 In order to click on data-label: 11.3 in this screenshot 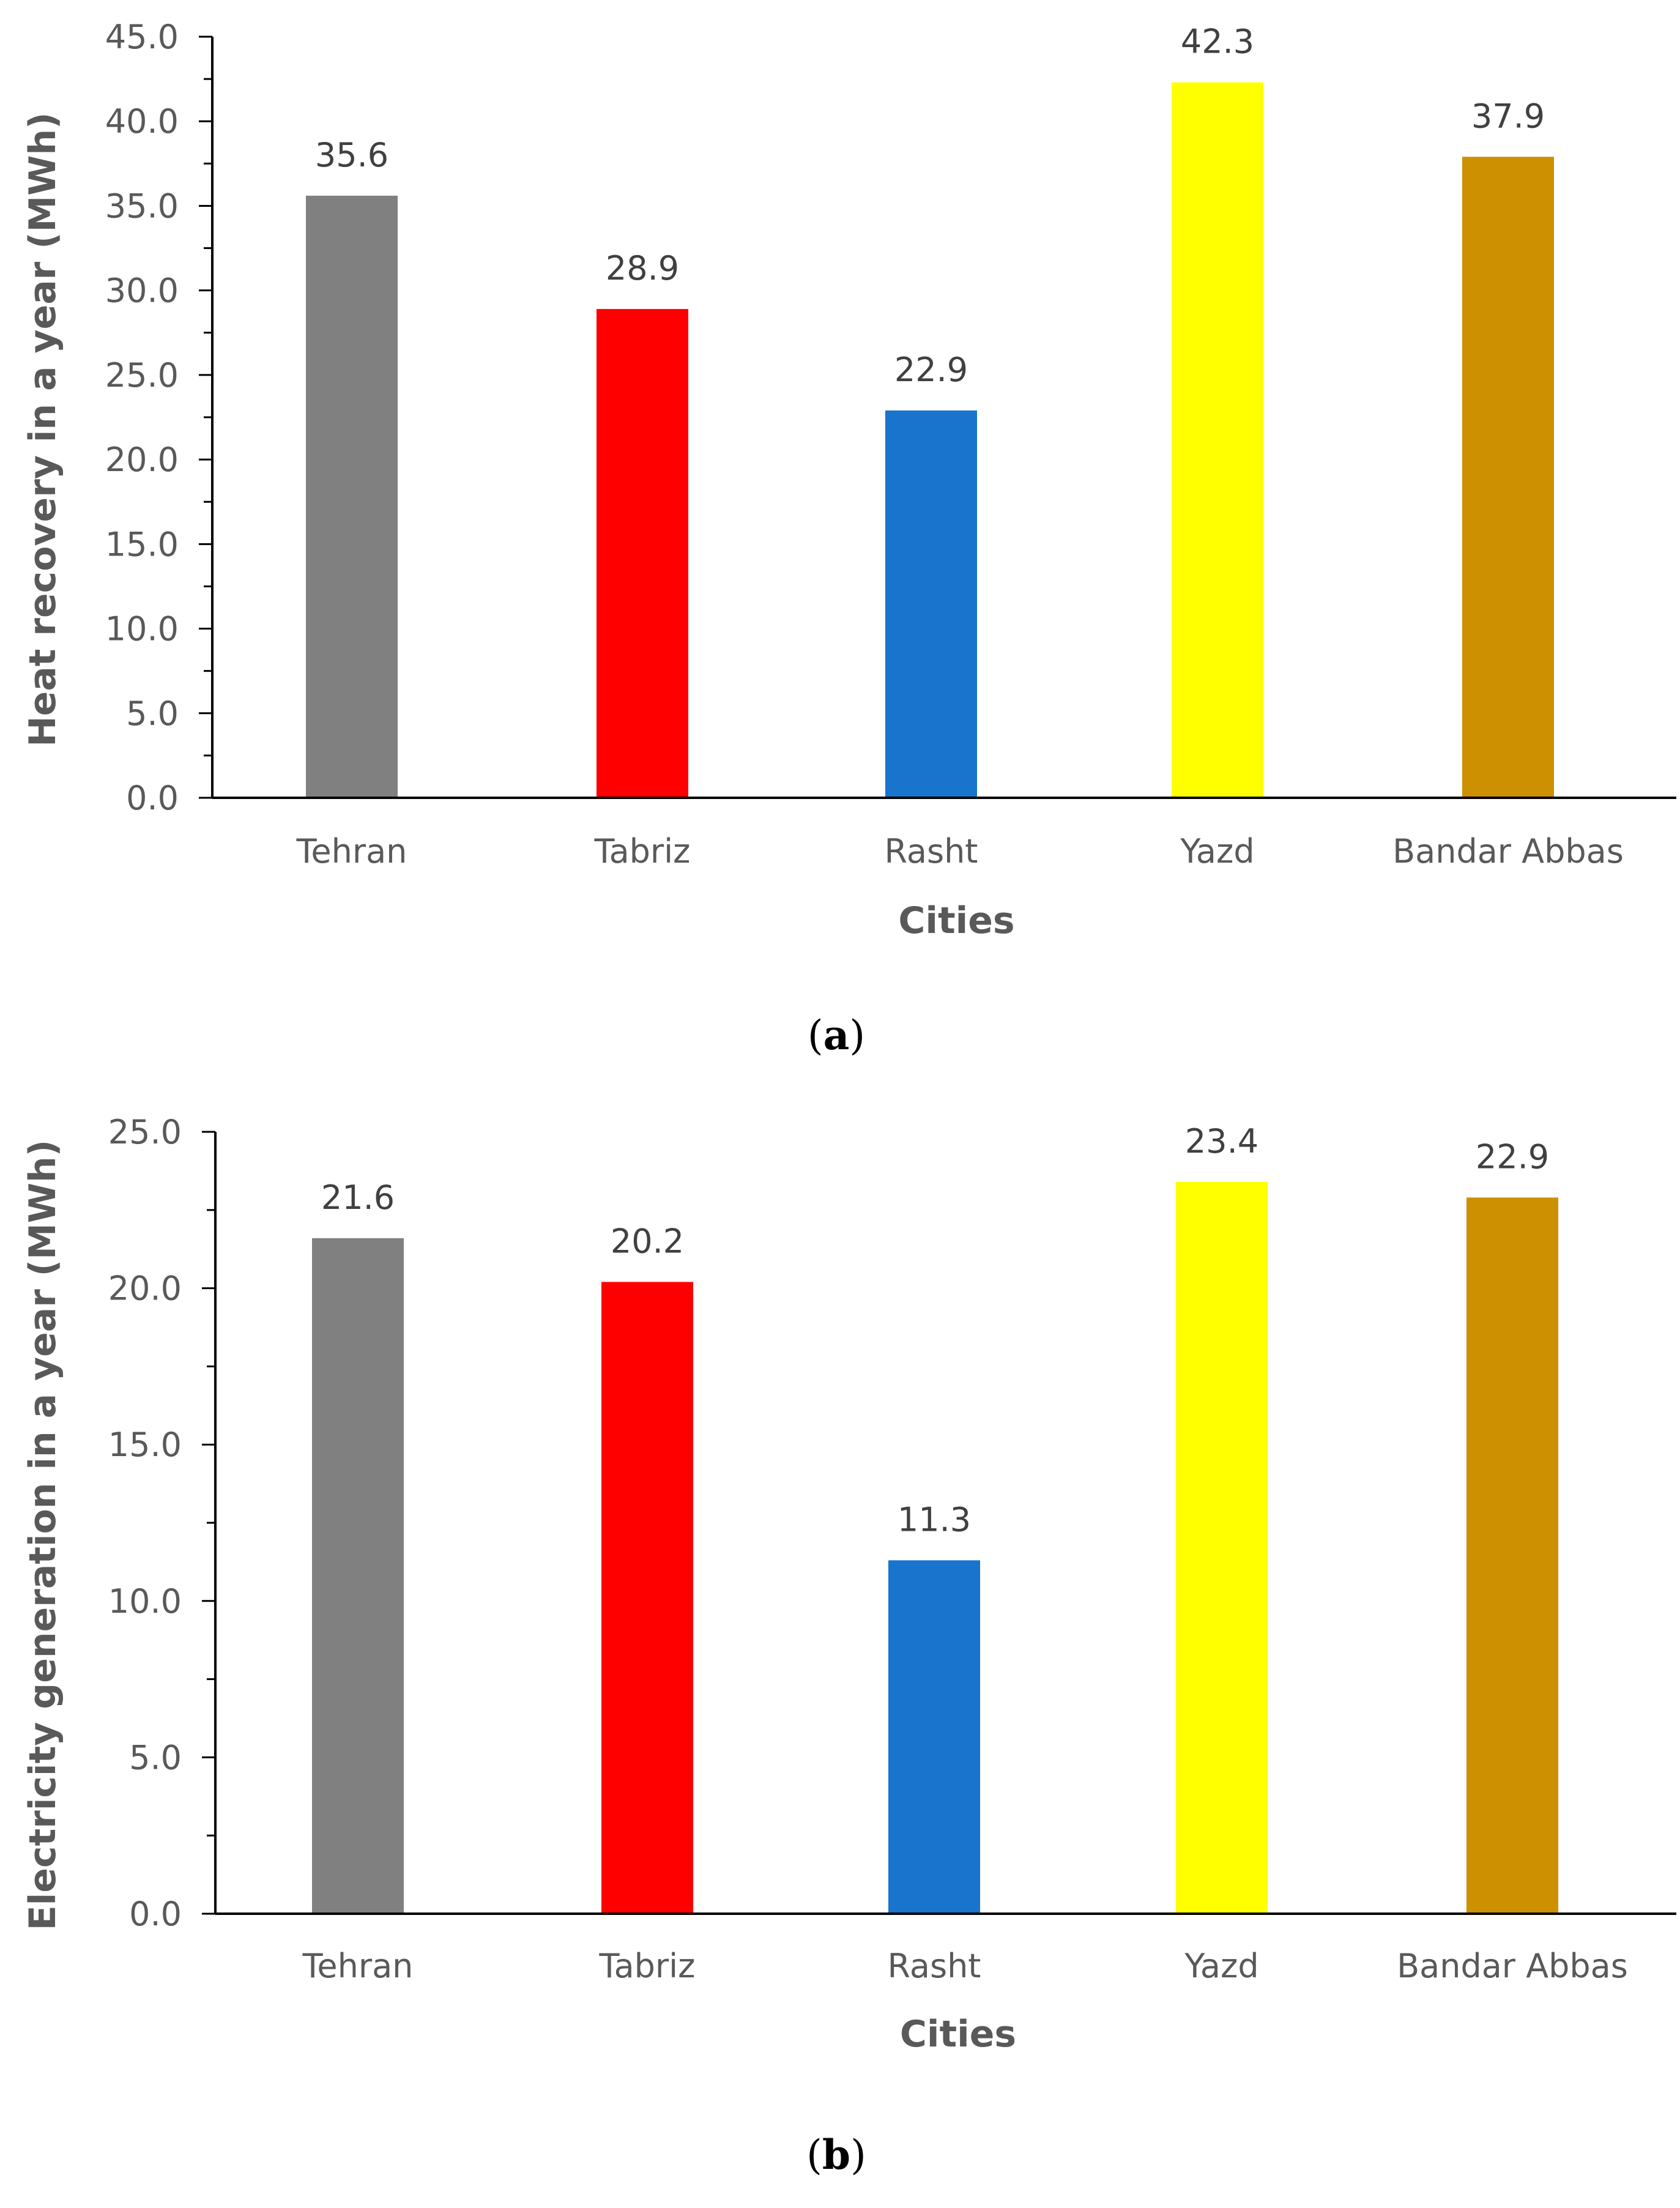, I will do `click(934, 1519)`.